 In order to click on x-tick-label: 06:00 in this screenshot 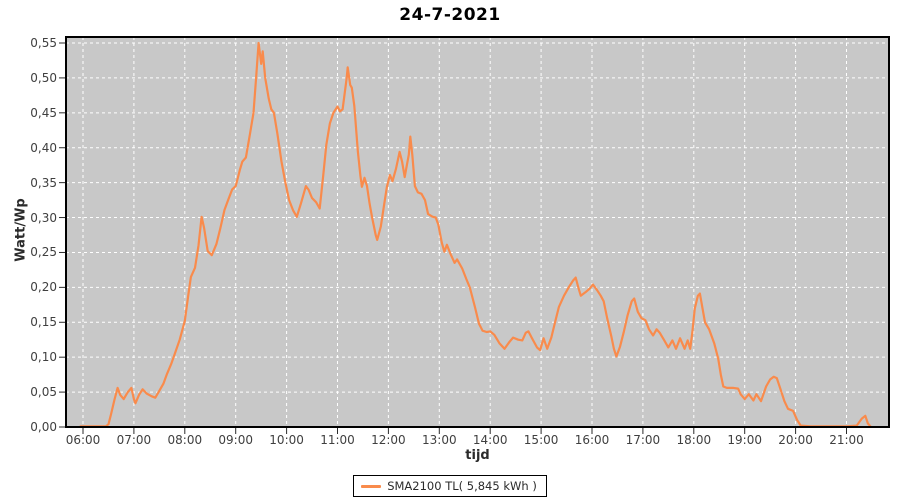, I will do `click(83, 440)`.